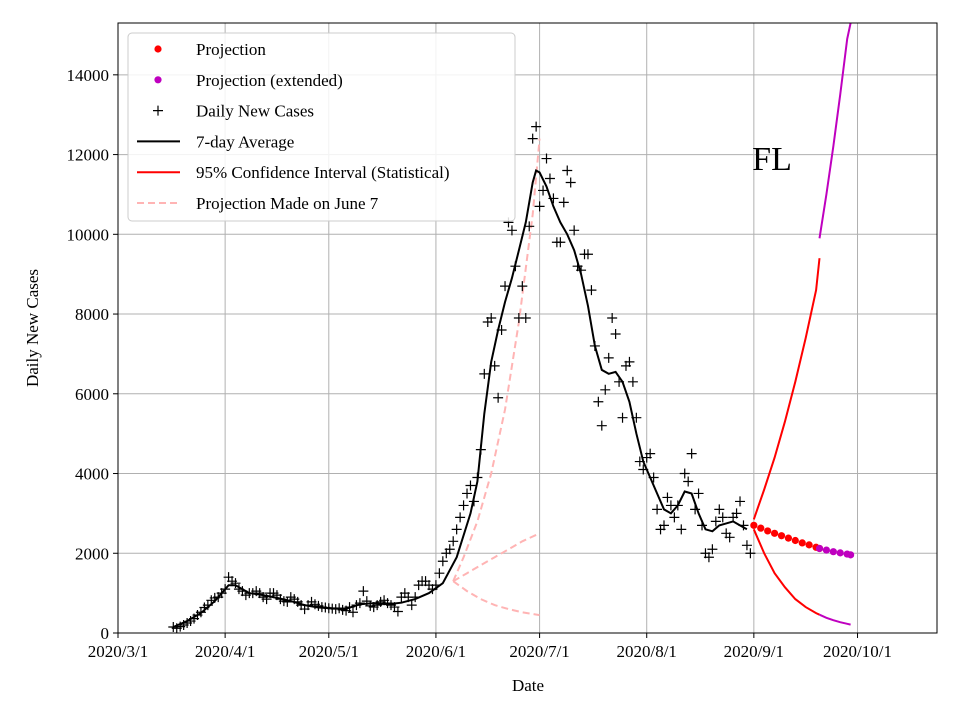 The width and height of the screenshot is (960, 720). What do you see at coordinates (269, 80) in the screenshot?
I see `legend-label: Projection (extended)` at bounding box center [269, 80].